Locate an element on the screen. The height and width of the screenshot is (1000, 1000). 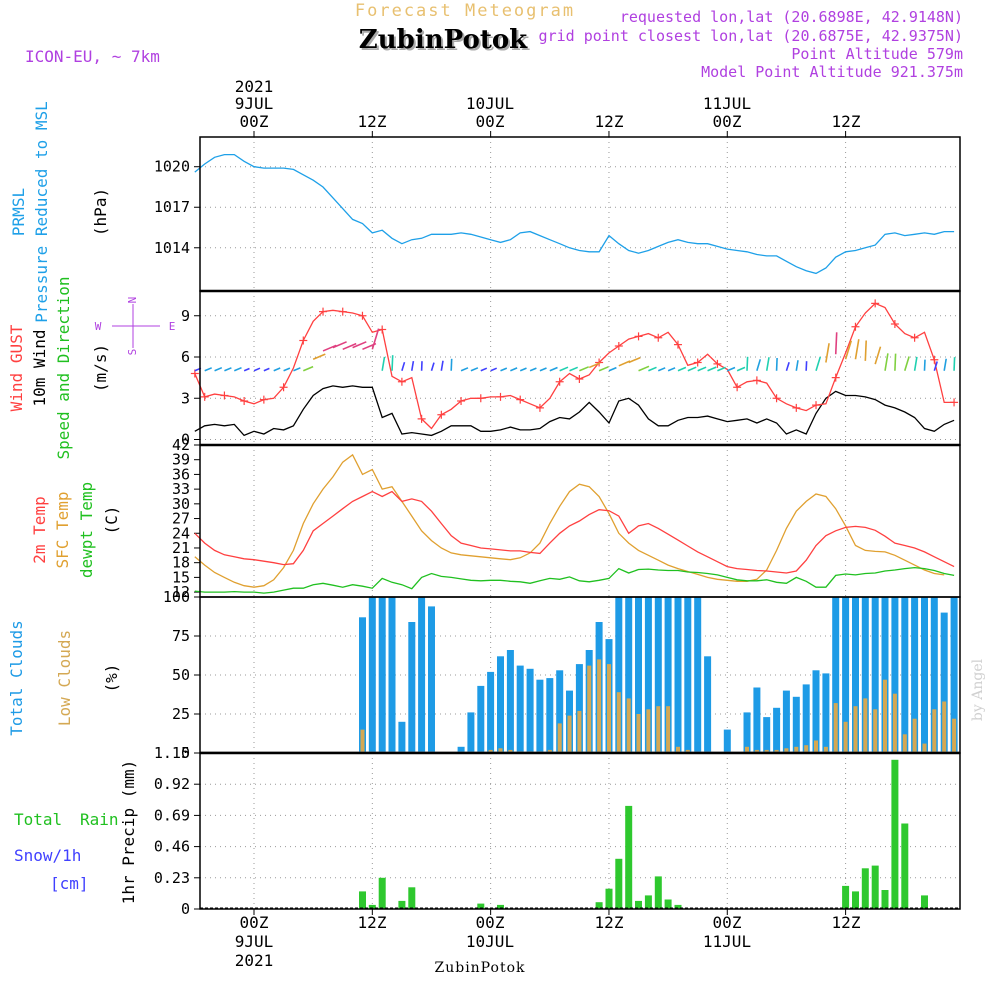
y-tick-label: 42 is located at coordinates (181, 445).